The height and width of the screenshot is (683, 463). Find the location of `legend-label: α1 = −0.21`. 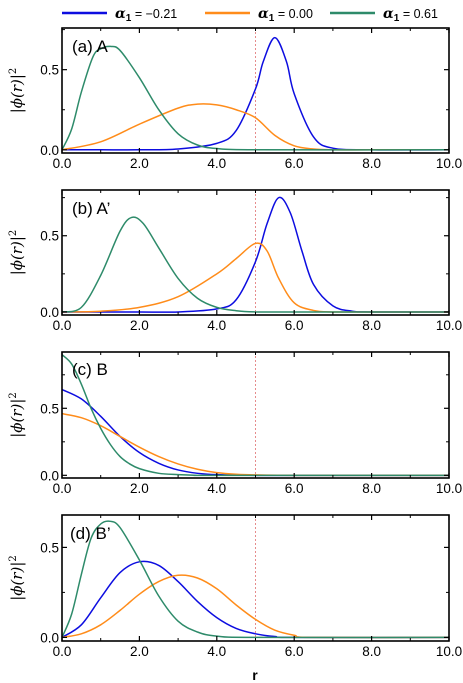

legend-label: α1 = −0.21 is located at coordinates (146, 15).